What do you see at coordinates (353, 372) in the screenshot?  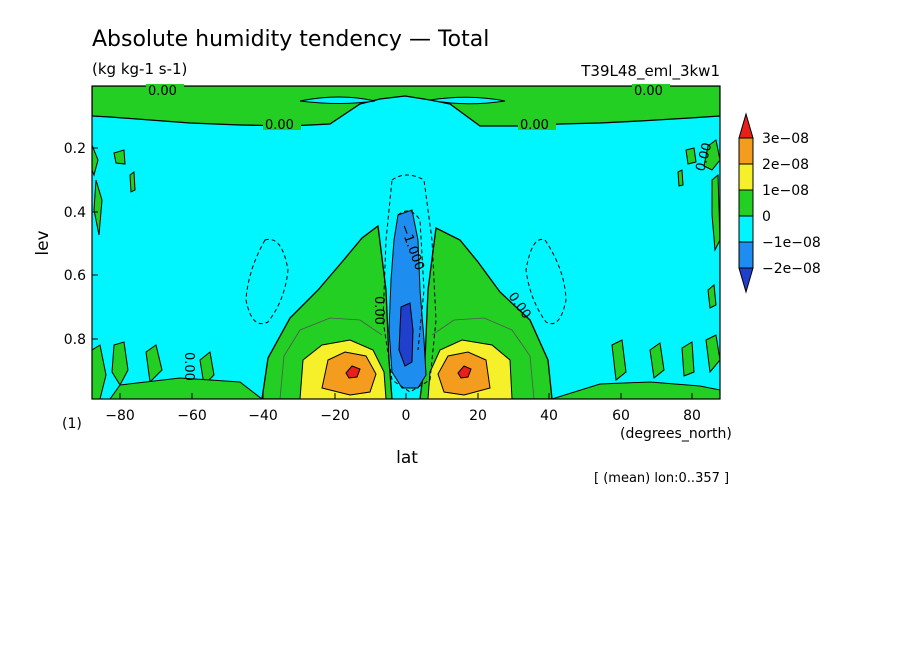 I see `left-red-core` at bounding box center [353, 372].